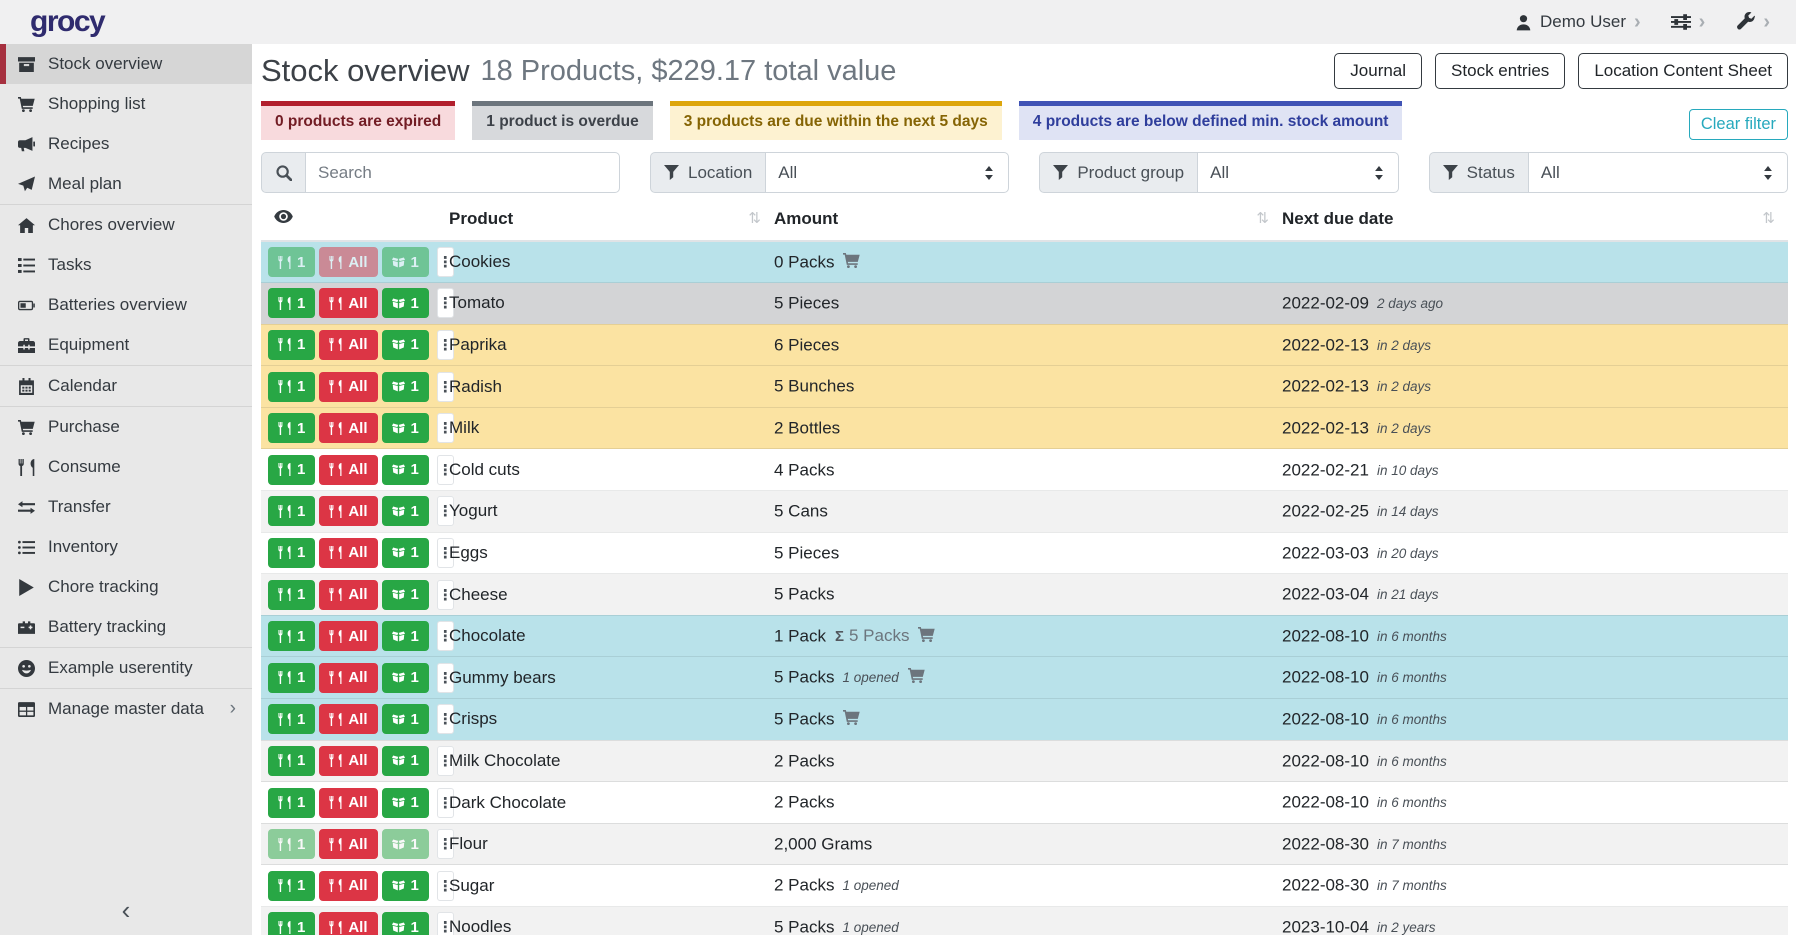 The image size is (1796, 935). What do you see at coordinates (1738, 124) in the screenshot?
I see `clear-filter-button: Clear filter` at bounding box center [1738, 124].